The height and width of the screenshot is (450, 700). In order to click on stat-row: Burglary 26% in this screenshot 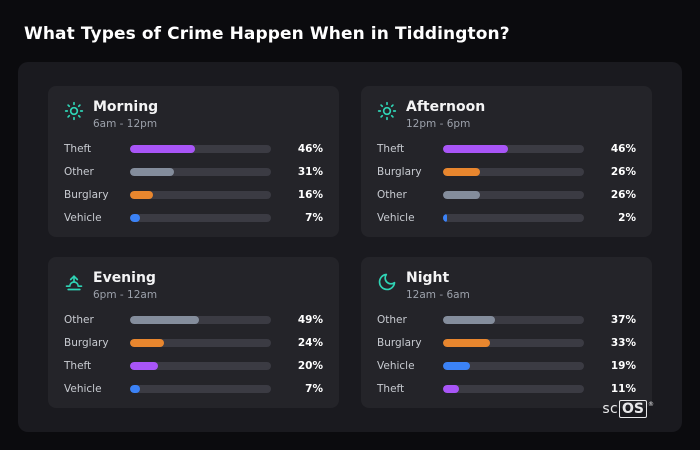, I will do `click(506, 172)`.